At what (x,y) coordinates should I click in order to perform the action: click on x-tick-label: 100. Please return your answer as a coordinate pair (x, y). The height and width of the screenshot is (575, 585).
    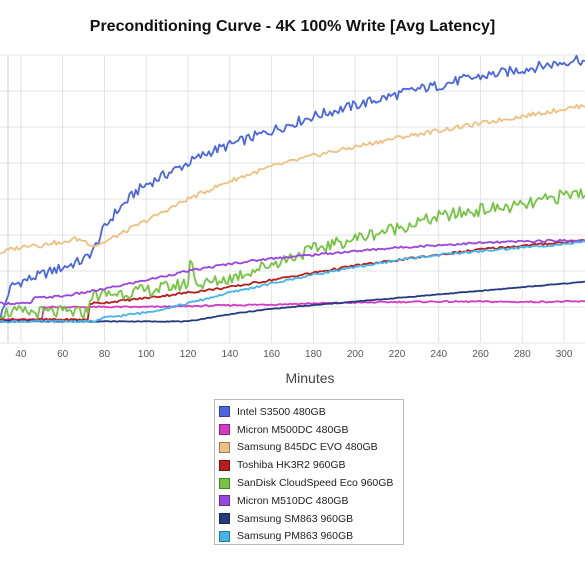
    Looking at the image, I should click on (146, 354).